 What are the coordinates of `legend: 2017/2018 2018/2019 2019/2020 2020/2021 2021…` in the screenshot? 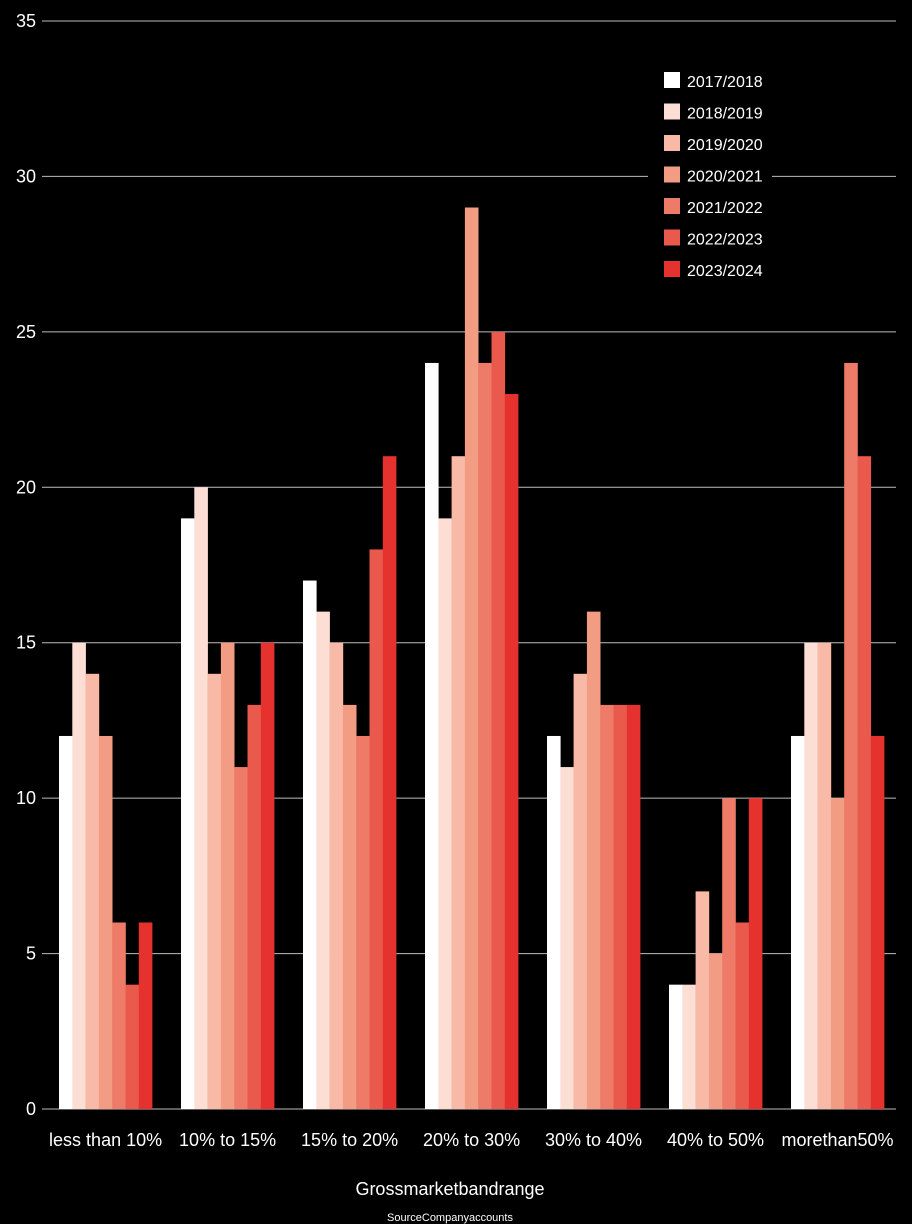 It's located at (710, 176).